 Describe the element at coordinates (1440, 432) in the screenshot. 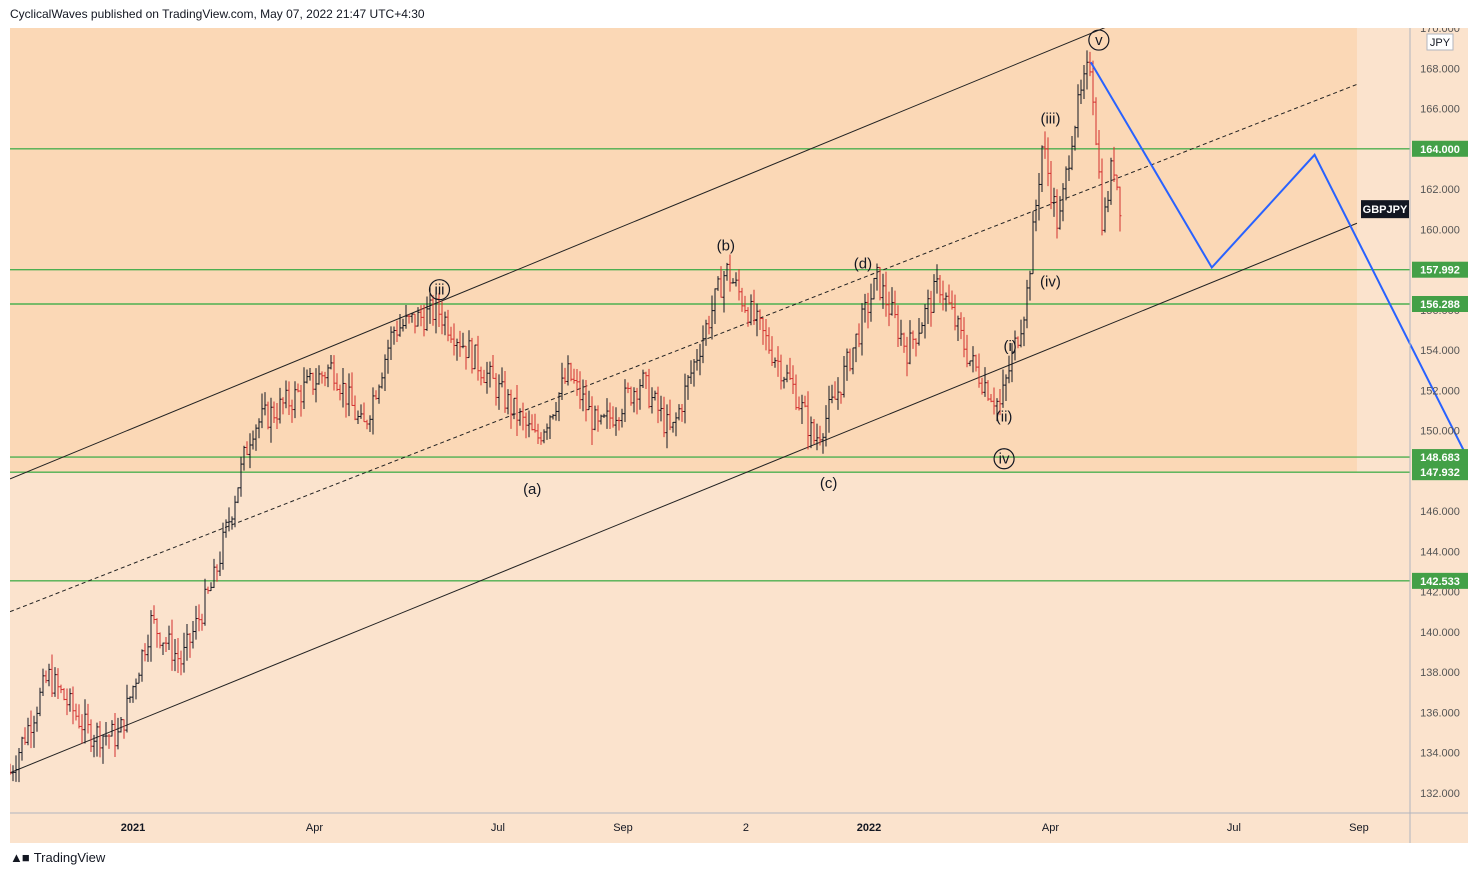

I see `y-tick-label: 150.000` at that location.